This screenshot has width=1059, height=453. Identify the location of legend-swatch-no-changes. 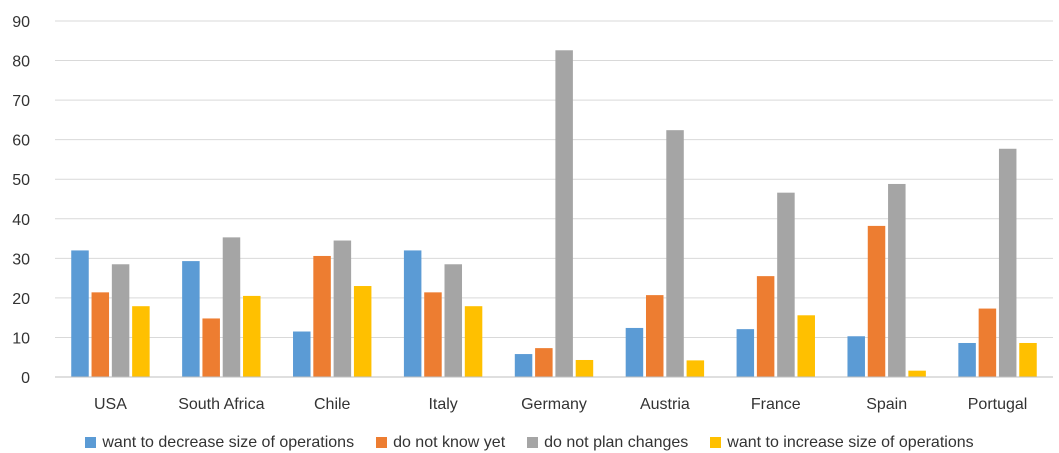
(533, 442).